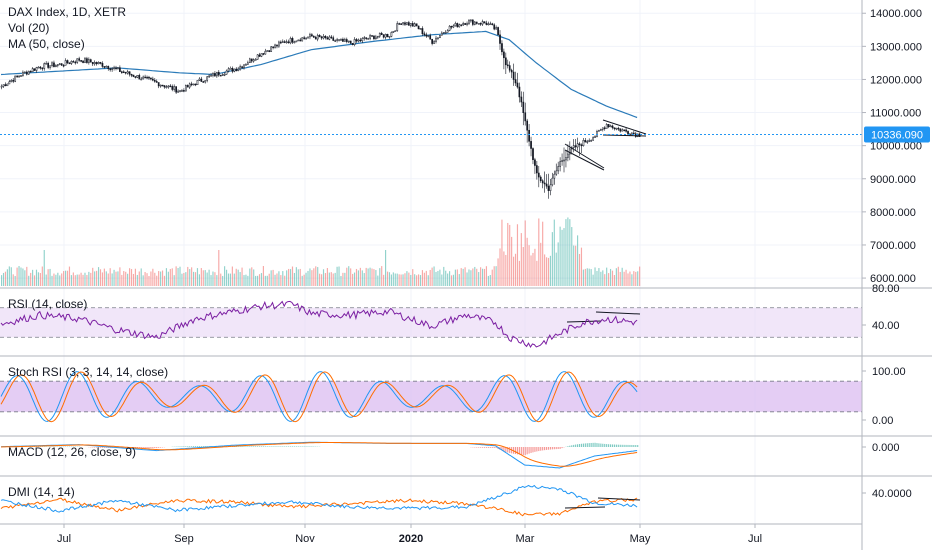  What do you see at coordinates (46, 44) in the screenshot?
I see `legend-ma: MA (50, close)` at bounding box center [46, 44].